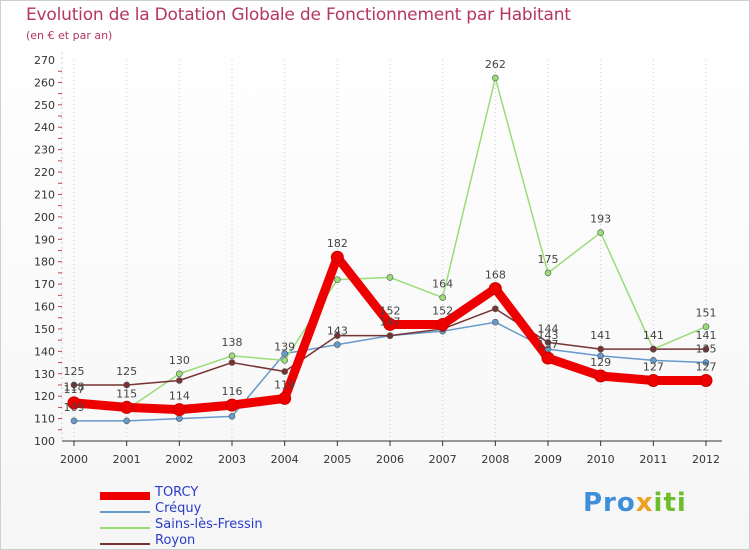 The height and width of the screenshot is (550, 750). What do you see at coordinates (495, 275) in the screenshot?
I see `data-label-torcy-2008: 168` at bounding box center [495, 275].